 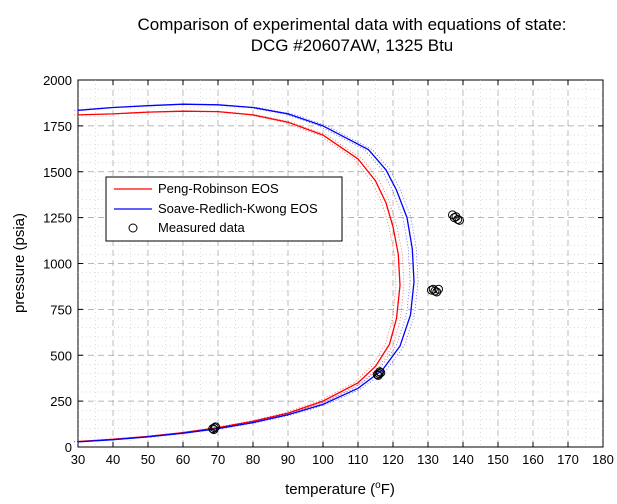 What do you see at coordinates (533, 459) in the screenshot?
I see `x-tick-label: 160` at bounding box center [533, 459].